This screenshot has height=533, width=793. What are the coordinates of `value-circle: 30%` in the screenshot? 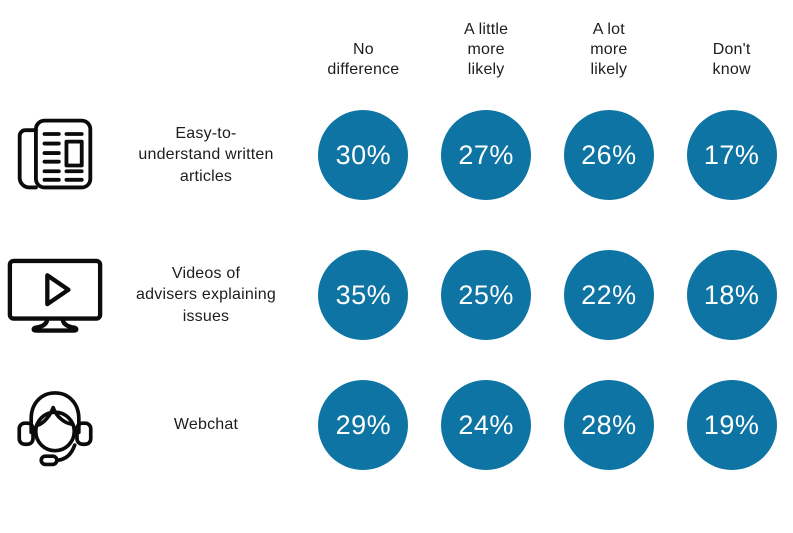 It's located at (363, 155).